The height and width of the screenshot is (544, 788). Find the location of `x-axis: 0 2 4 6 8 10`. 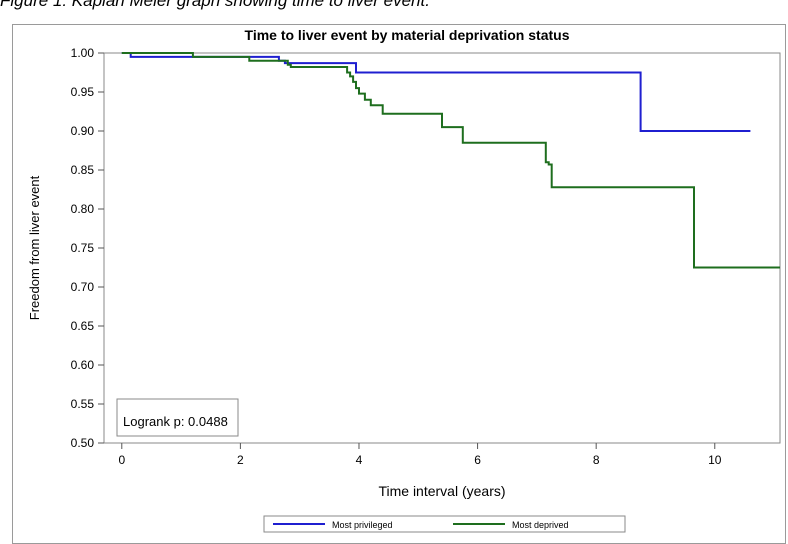

x-axis: 0 2 4 6 8 10 is located at coordinates (420, 455).